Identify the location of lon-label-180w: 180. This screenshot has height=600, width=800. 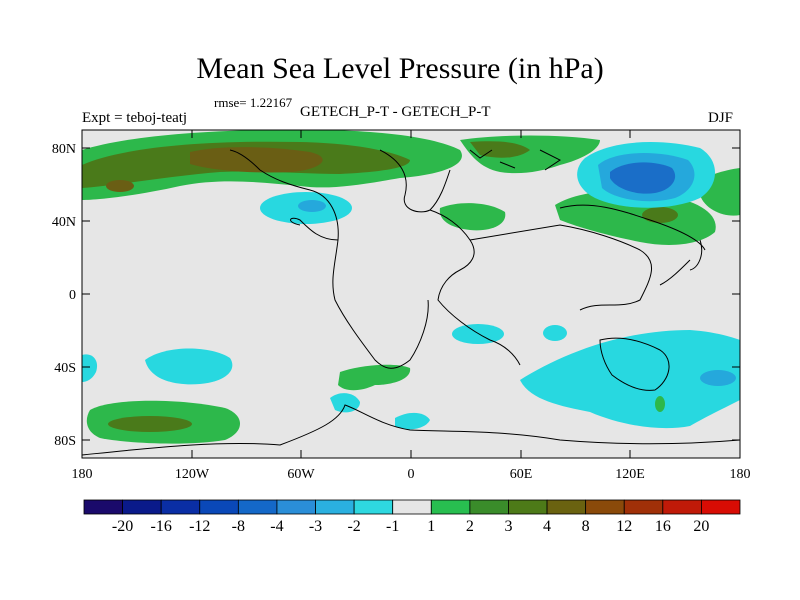
(82, 474).